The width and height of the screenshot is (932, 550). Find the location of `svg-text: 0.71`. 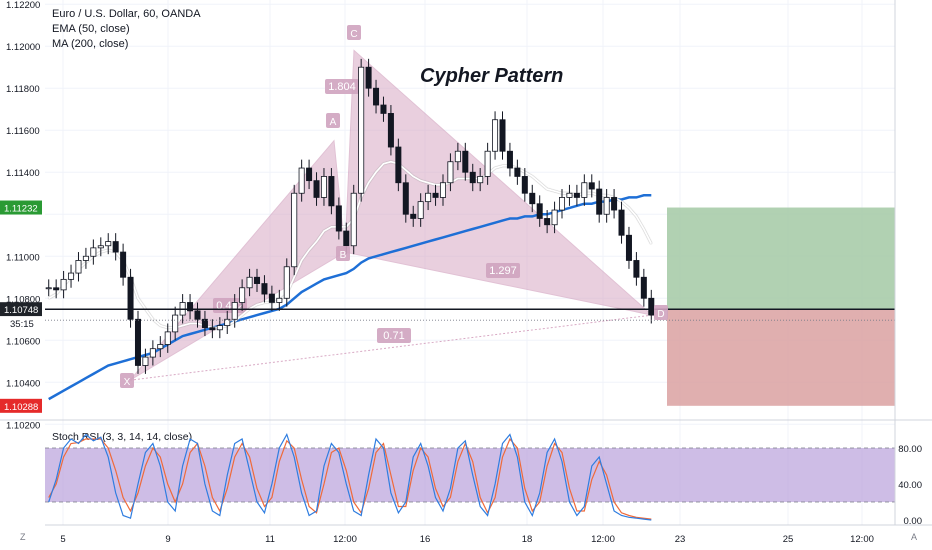

svg-text: 0.71 is located at coordinates (393, 336).